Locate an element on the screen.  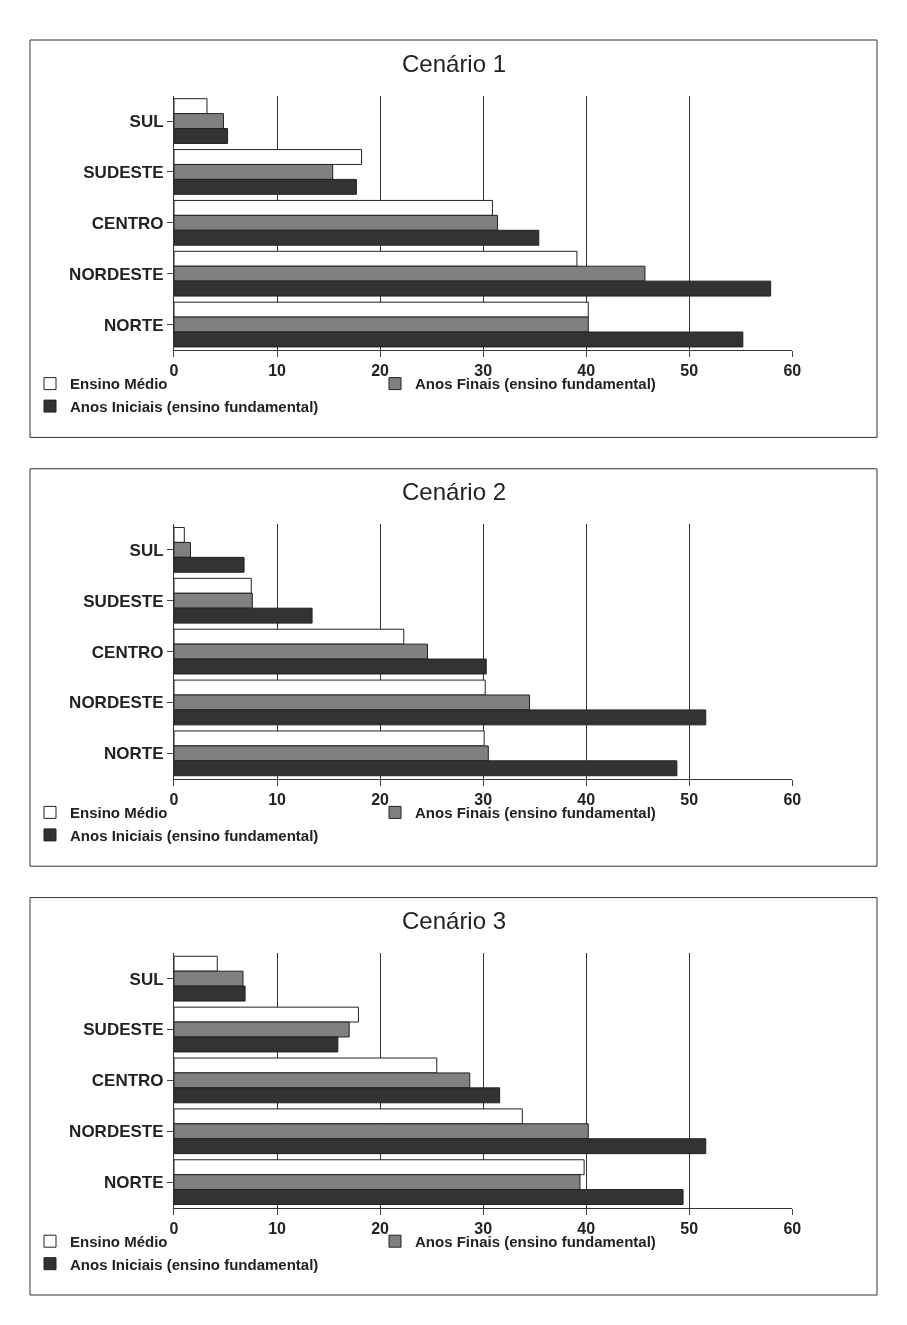
legend-label: Anos Finais (ensino fundamental) is located at coordinates (535, 384).